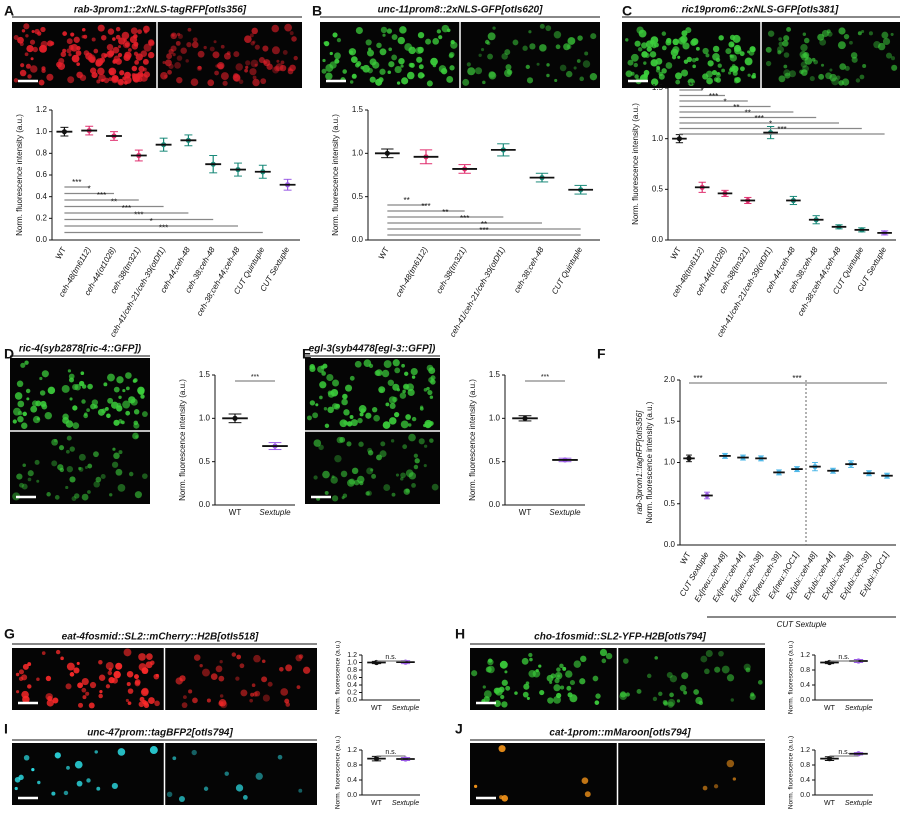 This screenshot has height=814, width=900. What do you see at coordinates (805, 685) in the screenshot?
I see `y-tick-label: 0.4` at bounding box center [805, 685].